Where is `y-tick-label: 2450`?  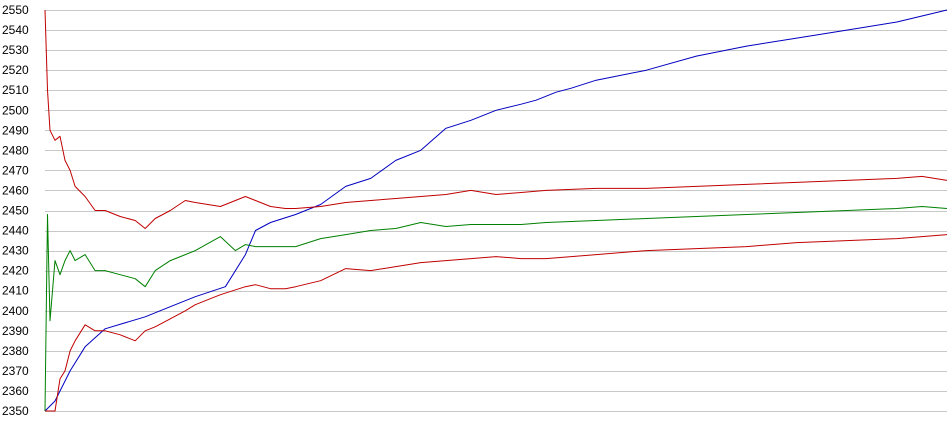
y-tick-label: 2450 is located at coordinates (15, 211).